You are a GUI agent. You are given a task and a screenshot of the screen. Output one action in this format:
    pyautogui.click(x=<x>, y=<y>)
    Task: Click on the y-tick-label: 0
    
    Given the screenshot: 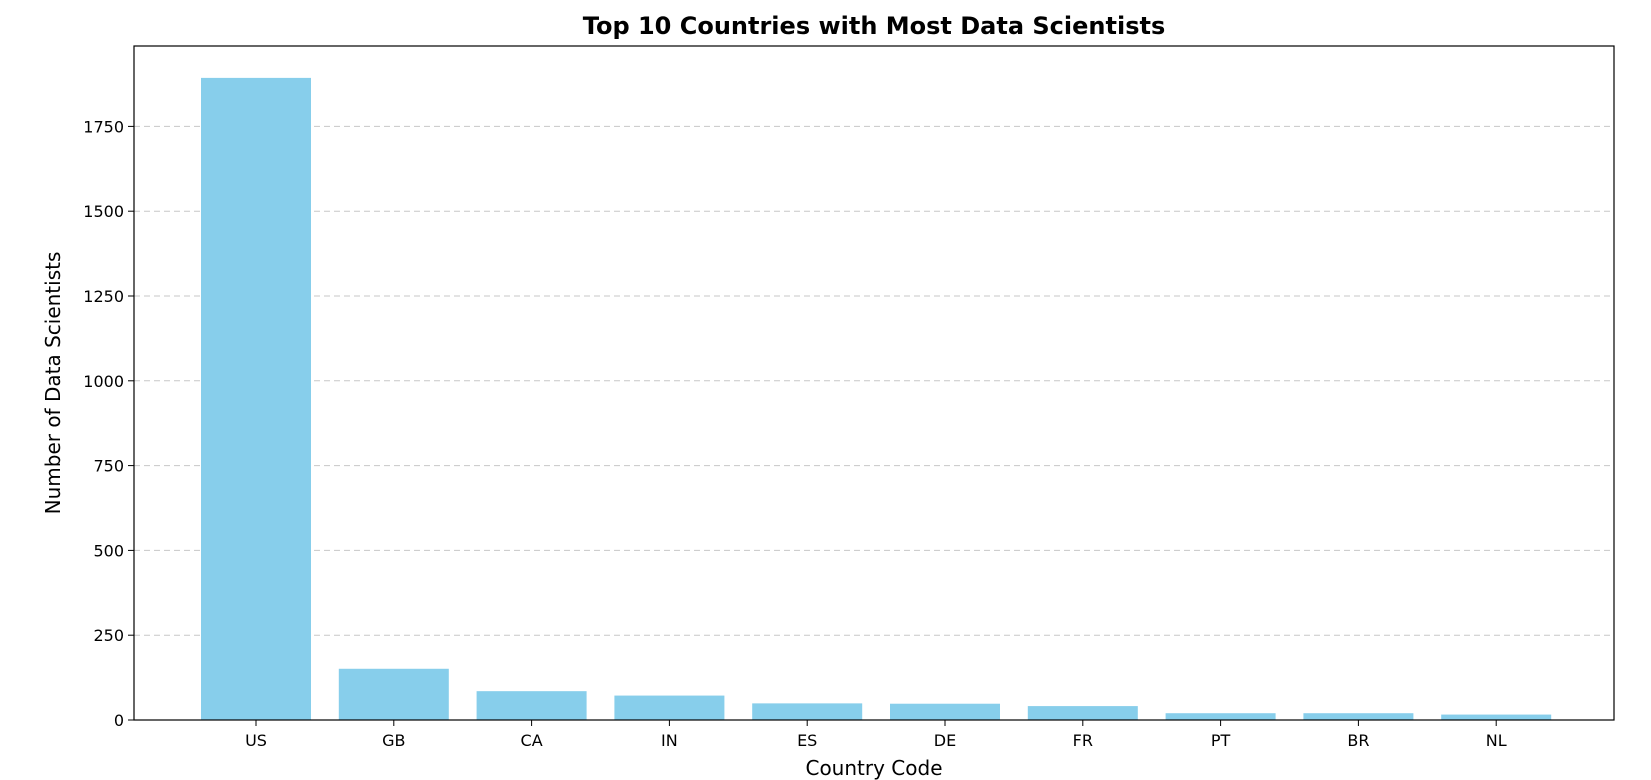 What is the action you would take?
    pyautogui.click(x=119, y=720)
    